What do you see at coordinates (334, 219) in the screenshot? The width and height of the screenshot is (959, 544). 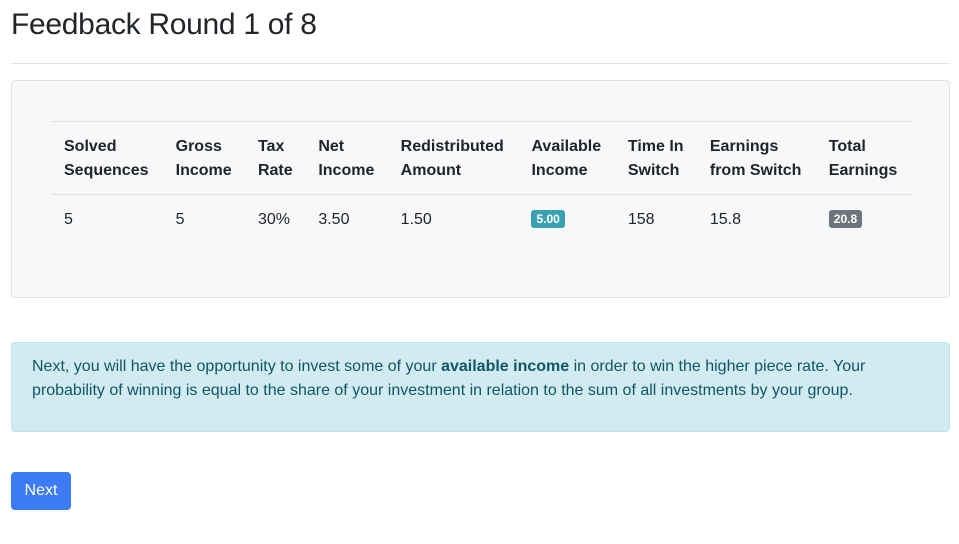 I see `cell-net-income: 3.50` at bounding box center [334, 219].